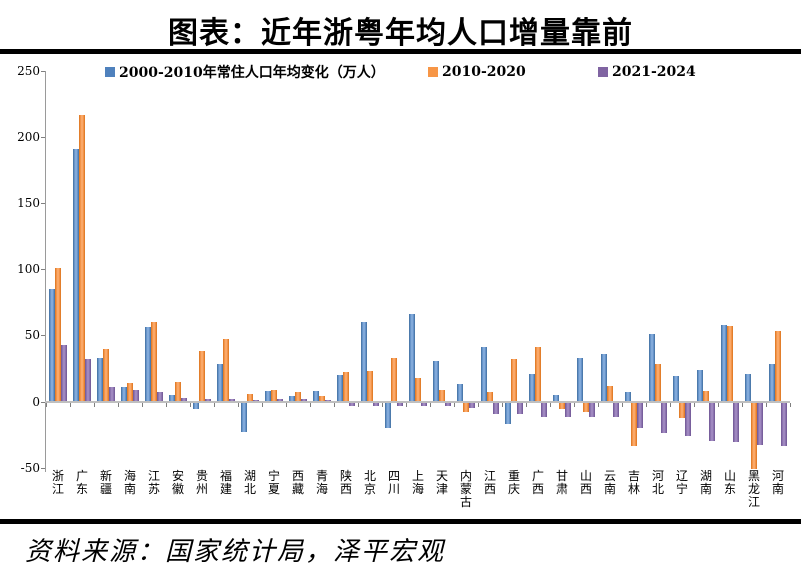 The width and height of the screenshot is (801, 579). What do you see at coordinates (556, 398) in the screenshot?
I see `bar-2000-2010-甘肃` at bounding box center [556, 398].